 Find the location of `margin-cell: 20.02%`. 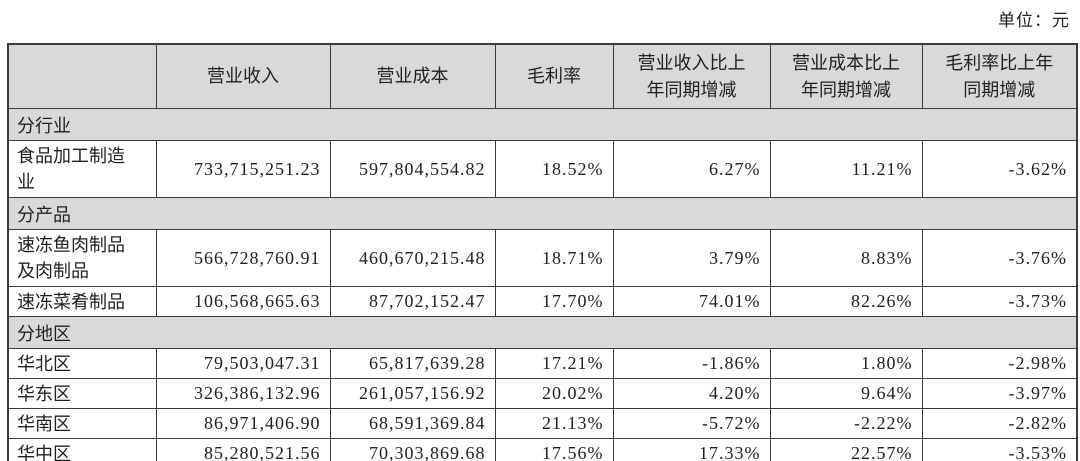

margin-cell: 20.02% is located at coordinates (554, 393).